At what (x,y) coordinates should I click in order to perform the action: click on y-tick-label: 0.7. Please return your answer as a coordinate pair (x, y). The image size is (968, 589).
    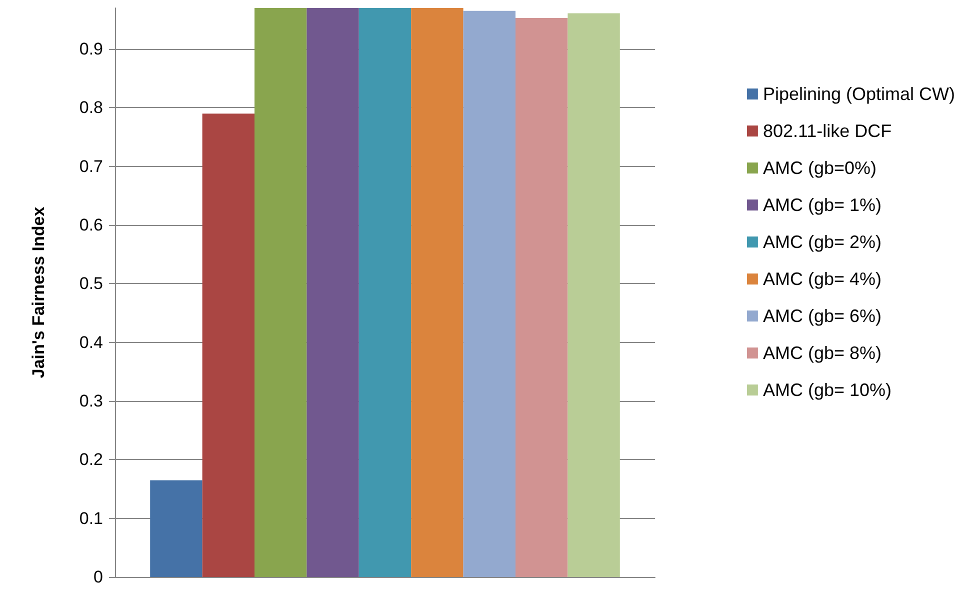
    Looking at the image, I should click on (91, 166).